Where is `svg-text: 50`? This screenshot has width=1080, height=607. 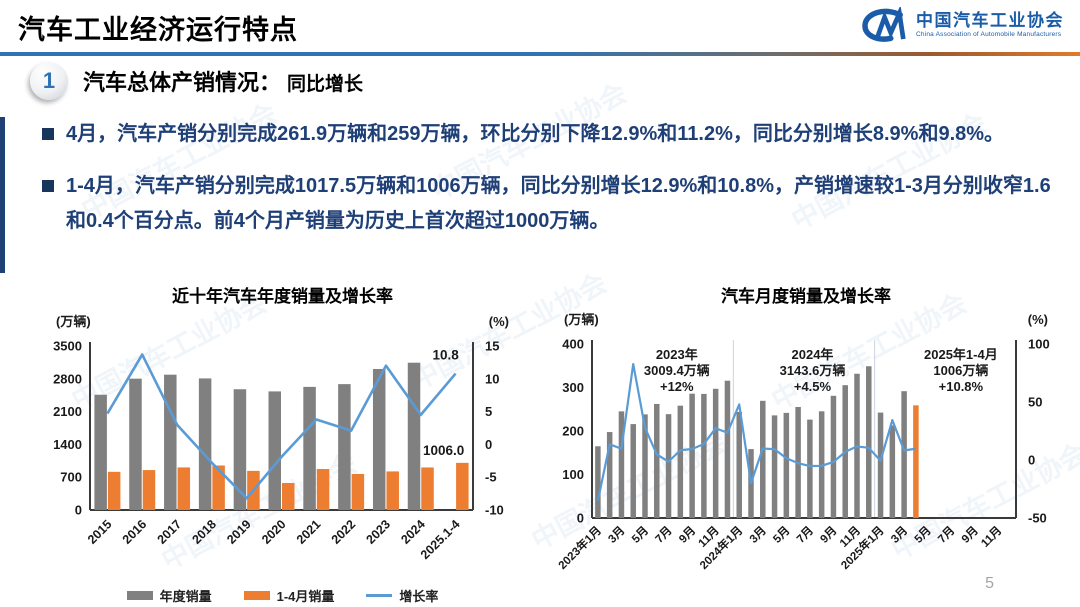 svg-text: 50 is located at coordinates (1035, 402).